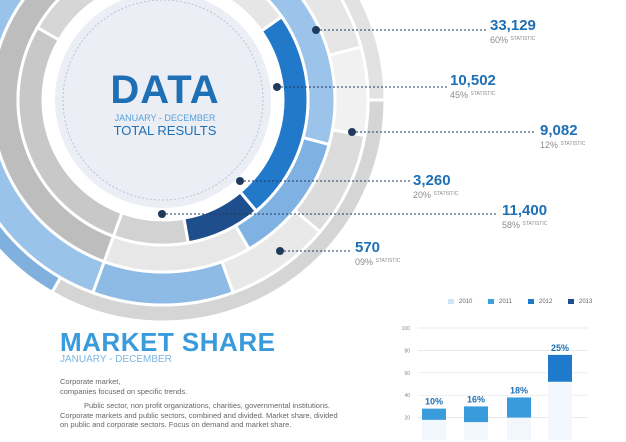 This screenshot has height=442, width=626. I want to click on stat-percent: 09% STATISTIC, so click(378, 262).